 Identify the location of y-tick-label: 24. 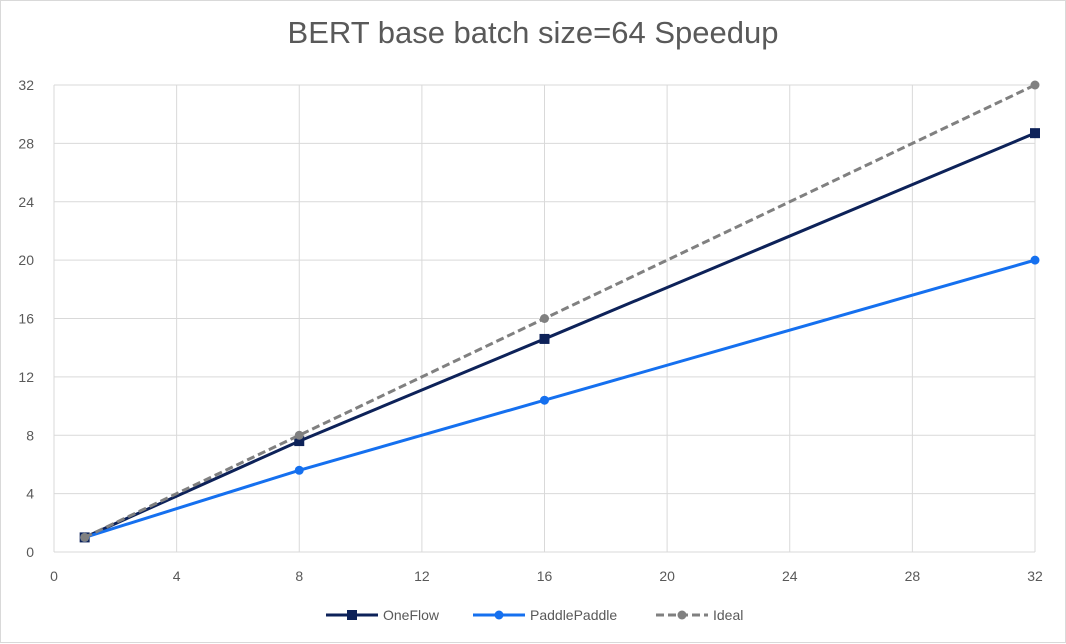
(26, 202).